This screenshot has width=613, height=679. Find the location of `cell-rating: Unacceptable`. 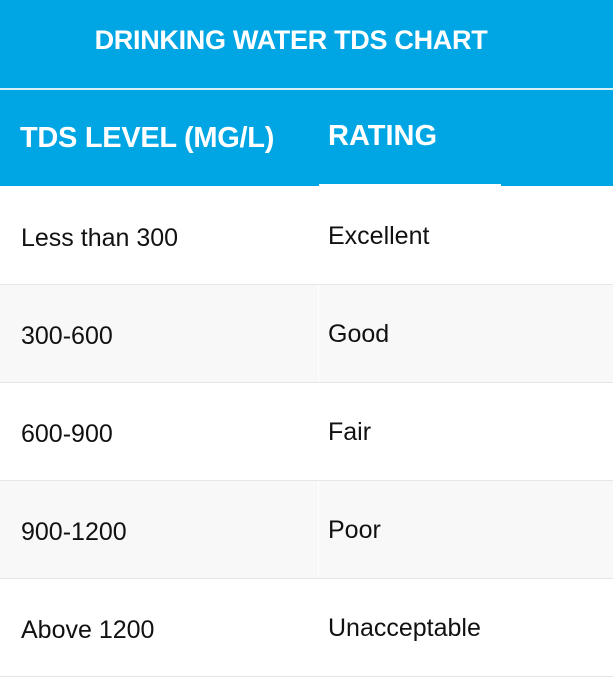

cell-rating: Unacceptable is located at coordinates (404, 628).